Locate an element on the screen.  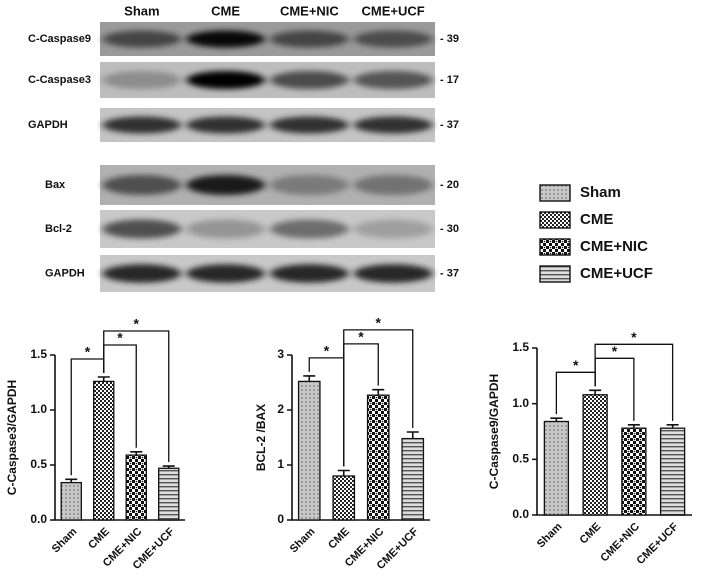
legend-label: CME is located at coordinates (596, 219).